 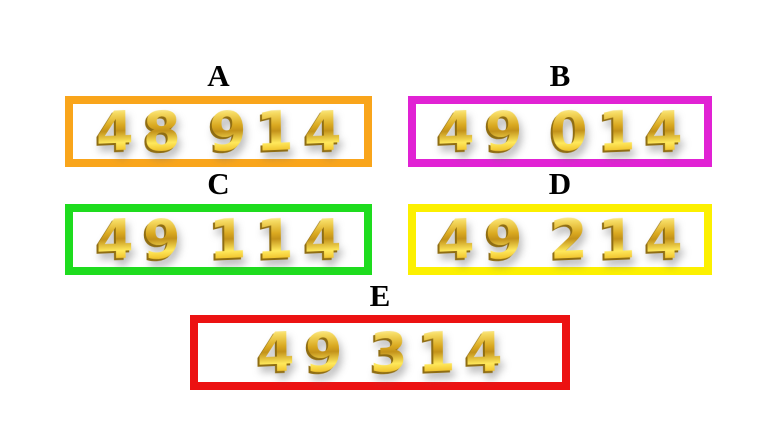 What do you see at coordinates (389, 352) in the screenshot?
I see `gold-digit: 3` at bounding box center [389, 352].